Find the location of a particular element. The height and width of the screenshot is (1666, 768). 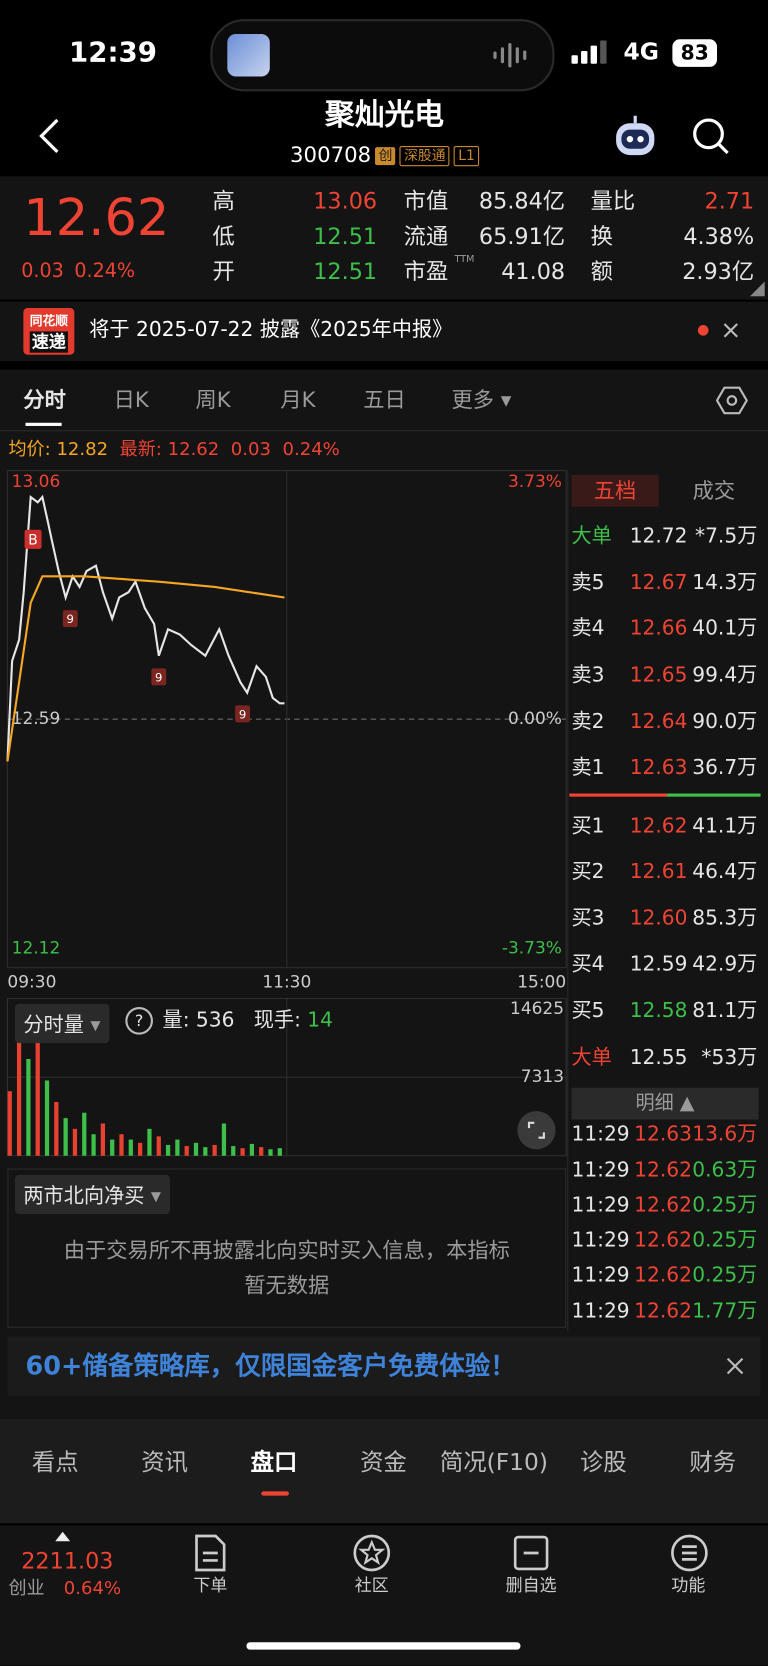

north-selector: 两市北向净买 ▾ is located at coordinates (92, 1194).